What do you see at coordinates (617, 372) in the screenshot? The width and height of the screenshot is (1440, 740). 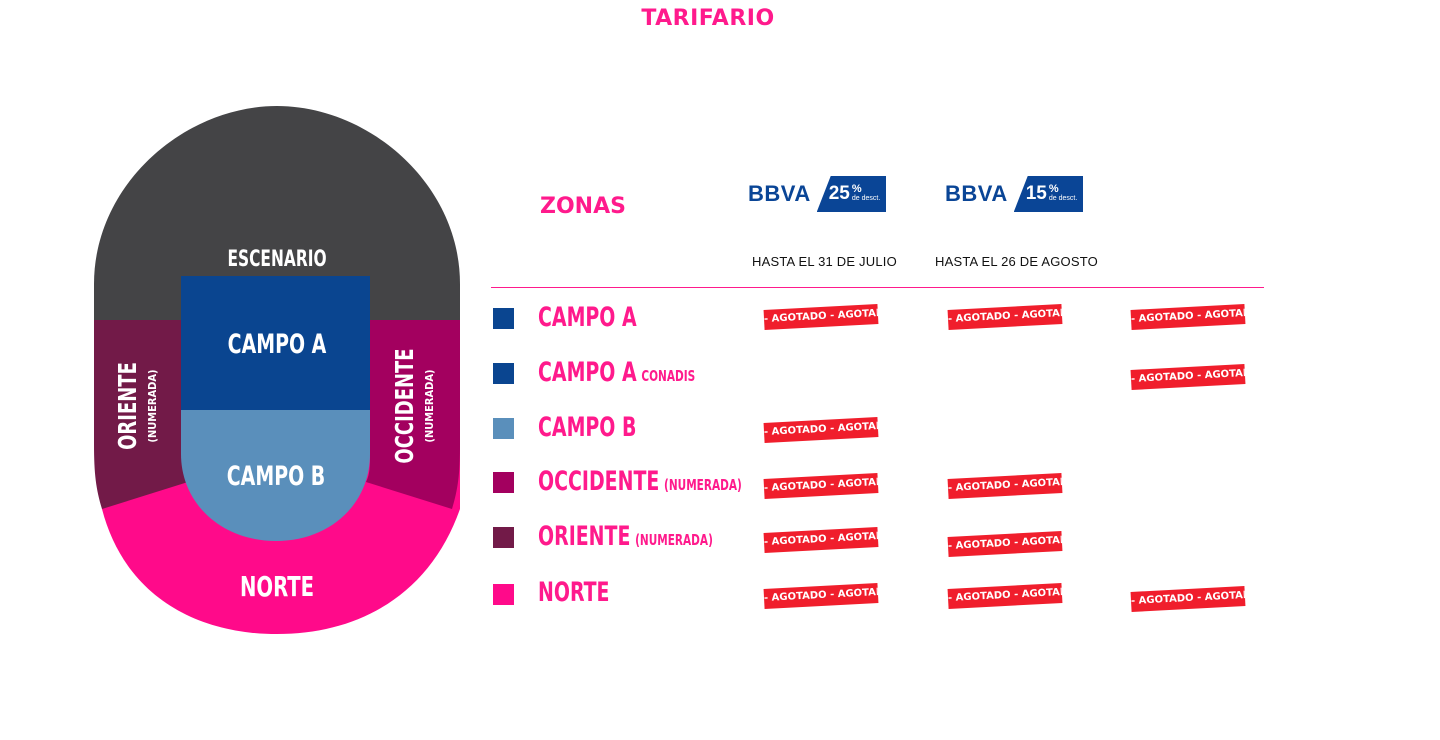 I see `zone-name: CAMPO A CONADIS` at bounding box center [617, 372].